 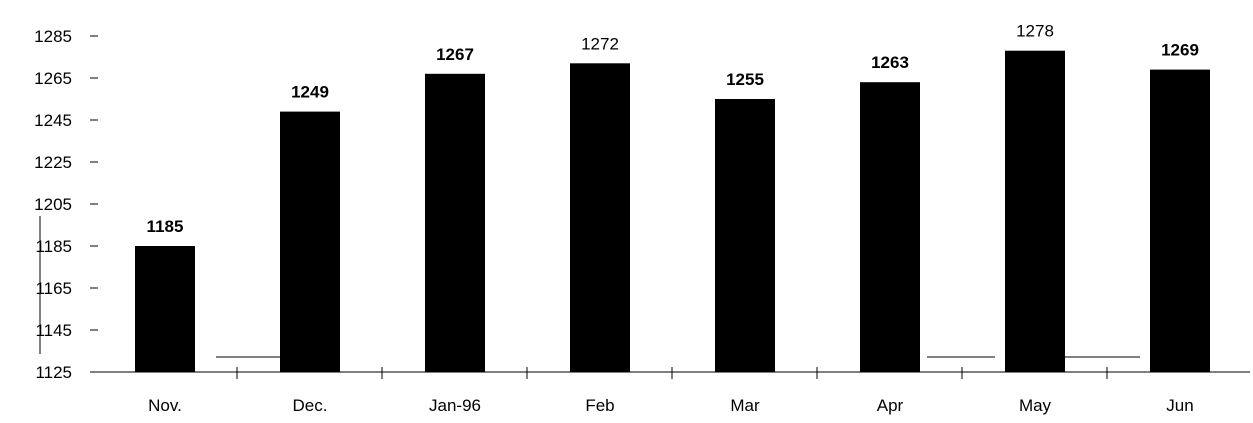 I want to click on data-label: 1263, so click(x=890, y=62).